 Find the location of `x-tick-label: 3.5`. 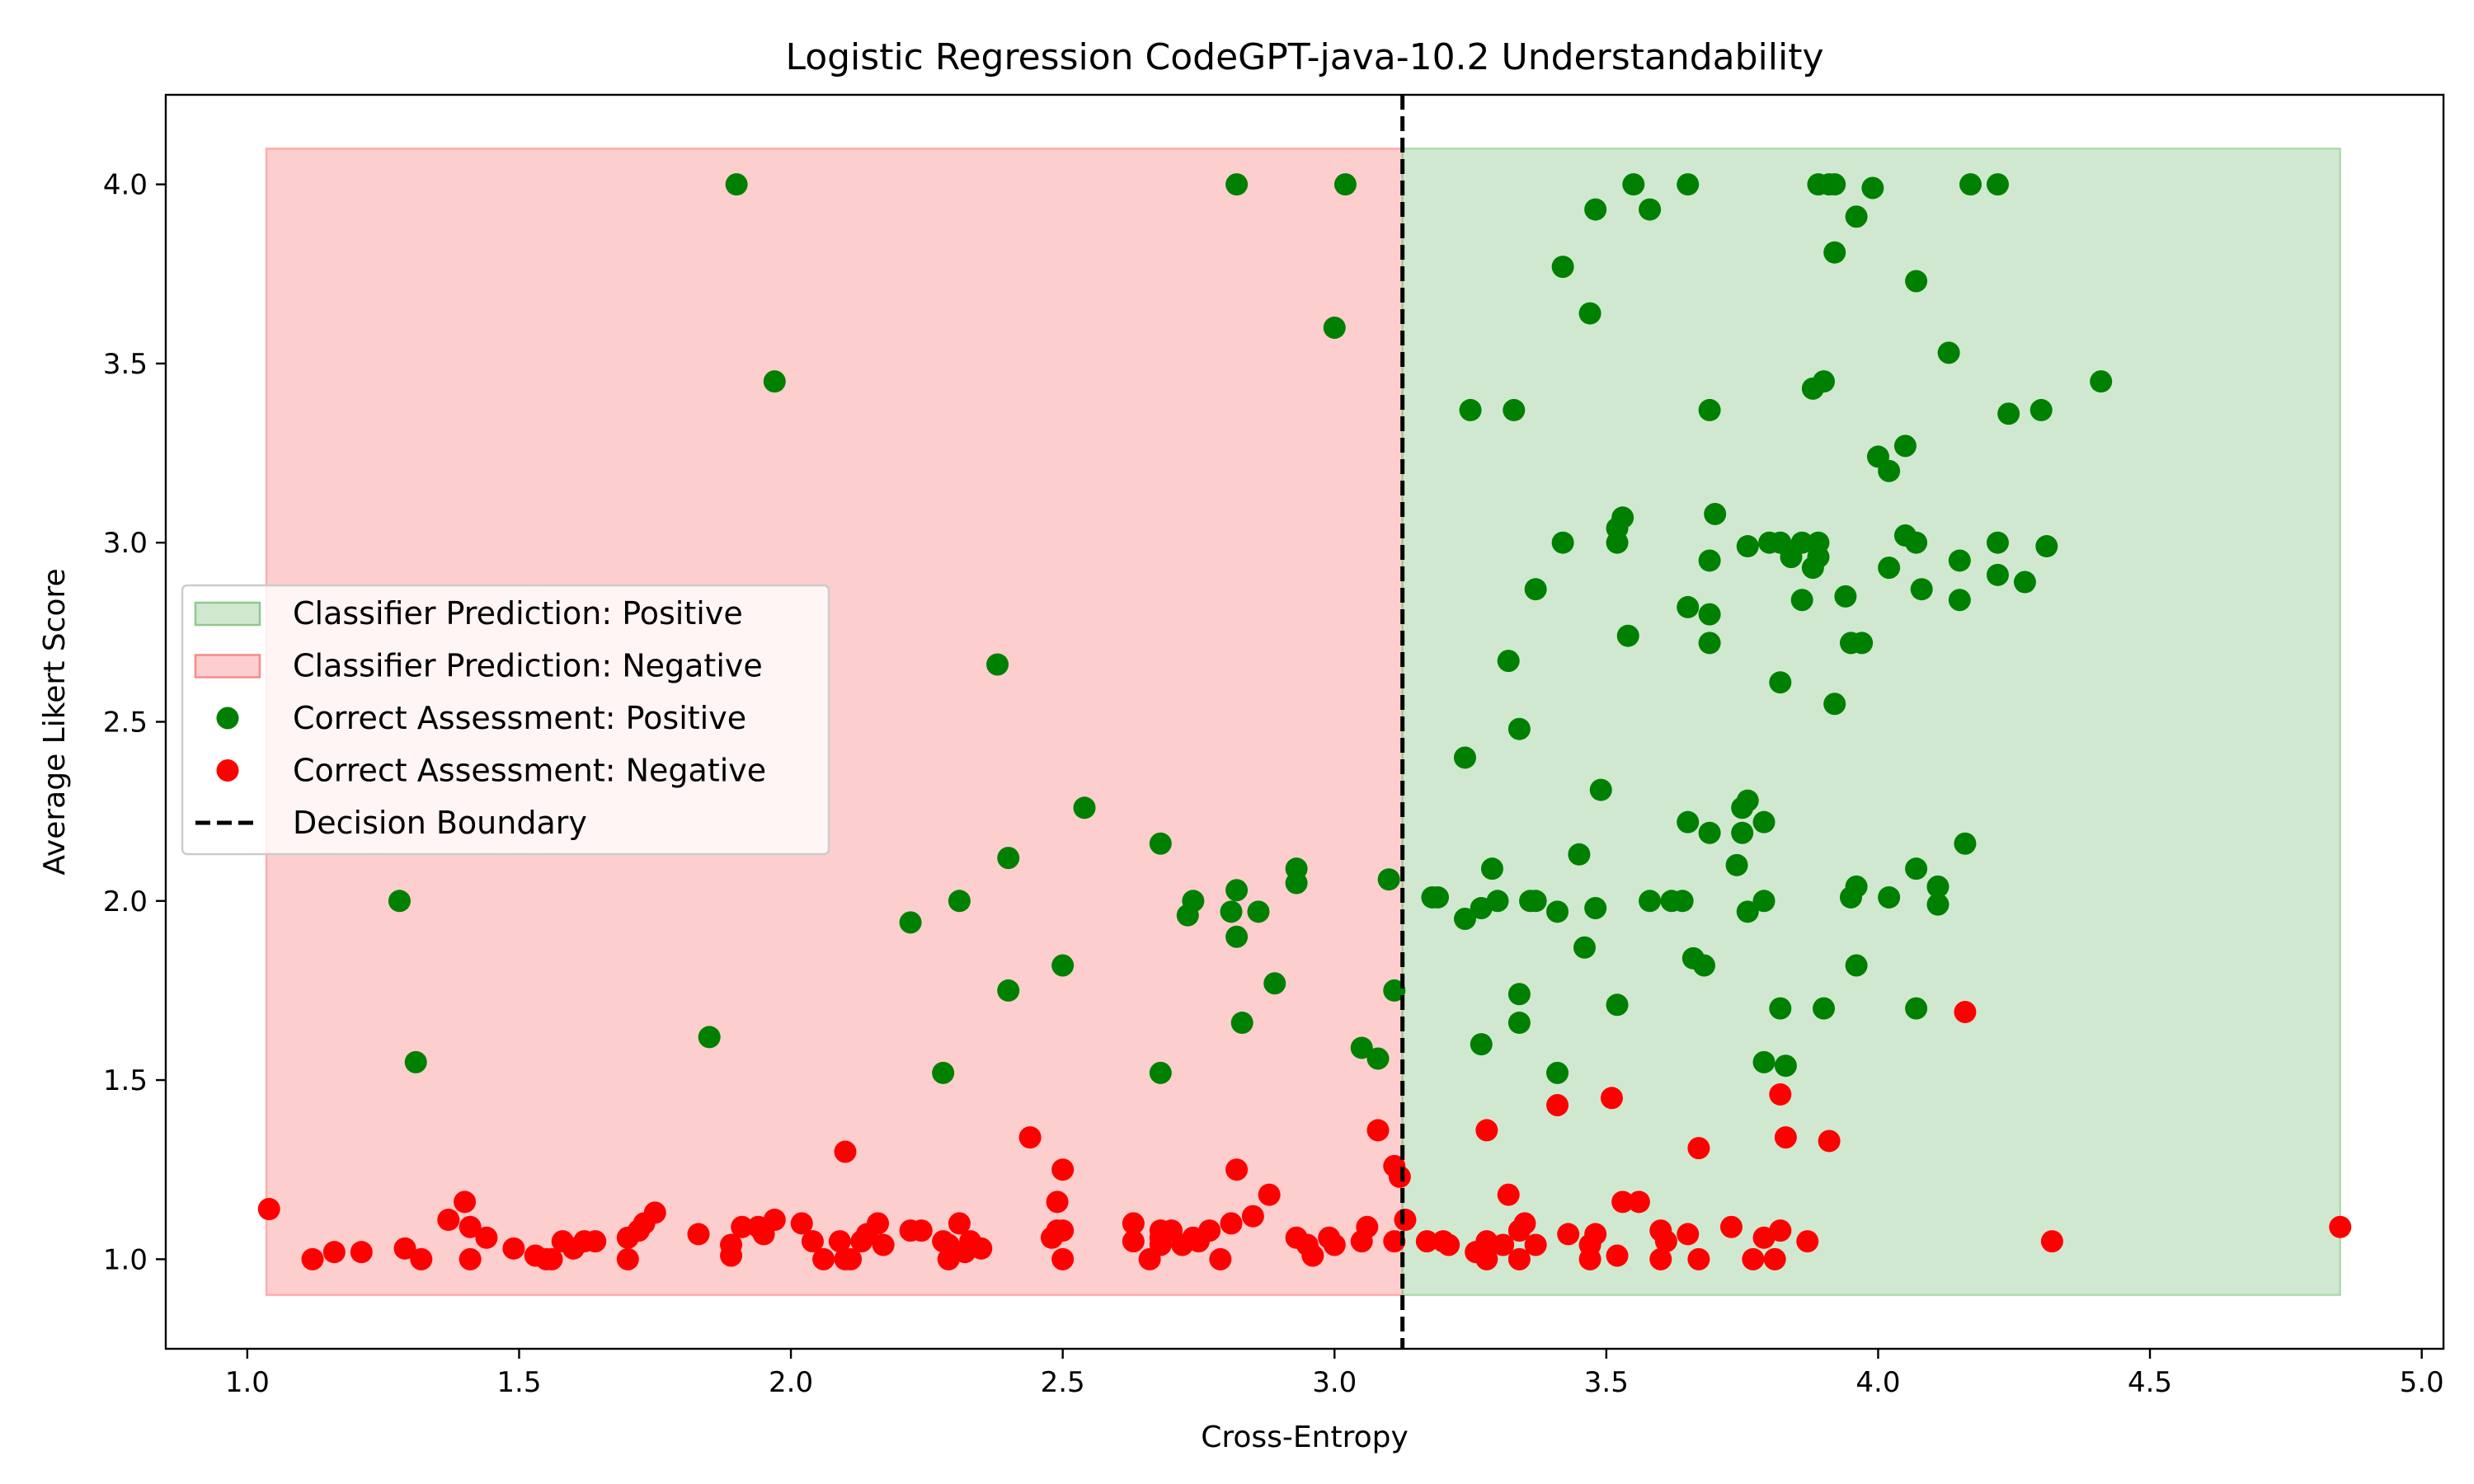

x-tick-label: 3.5 is located at coordinates (1606, 1382).